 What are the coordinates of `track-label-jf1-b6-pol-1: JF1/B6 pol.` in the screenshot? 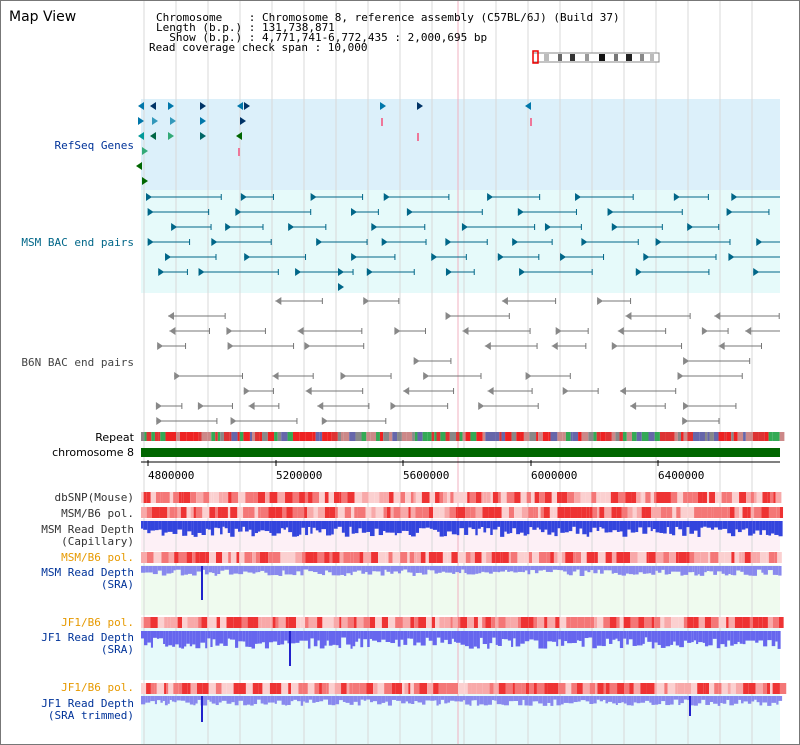 It's located at (97, 622).